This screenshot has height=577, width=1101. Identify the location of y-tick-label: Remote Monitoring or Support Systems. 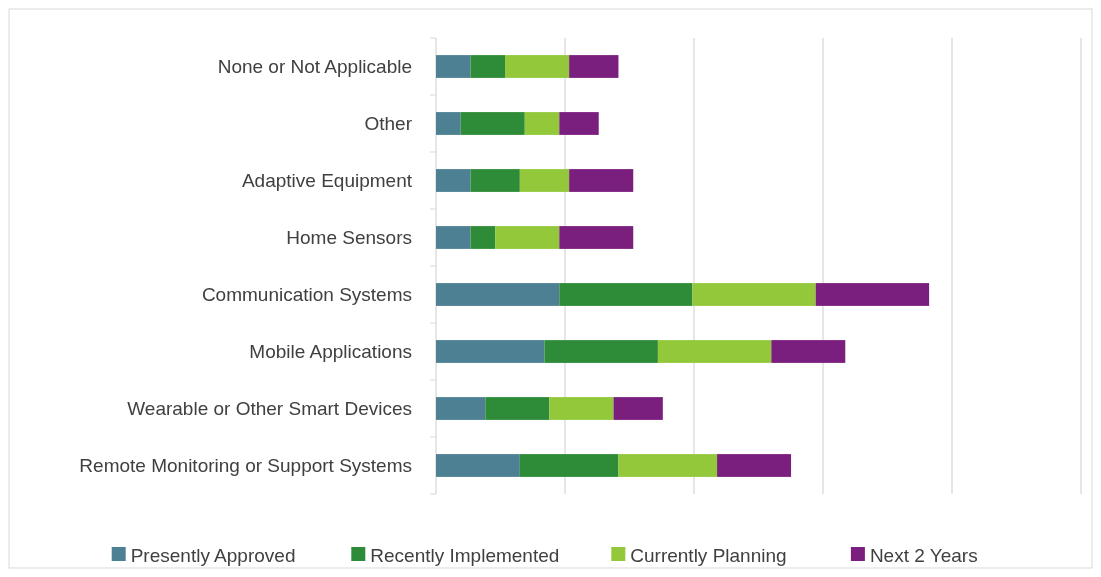
(245, 466).